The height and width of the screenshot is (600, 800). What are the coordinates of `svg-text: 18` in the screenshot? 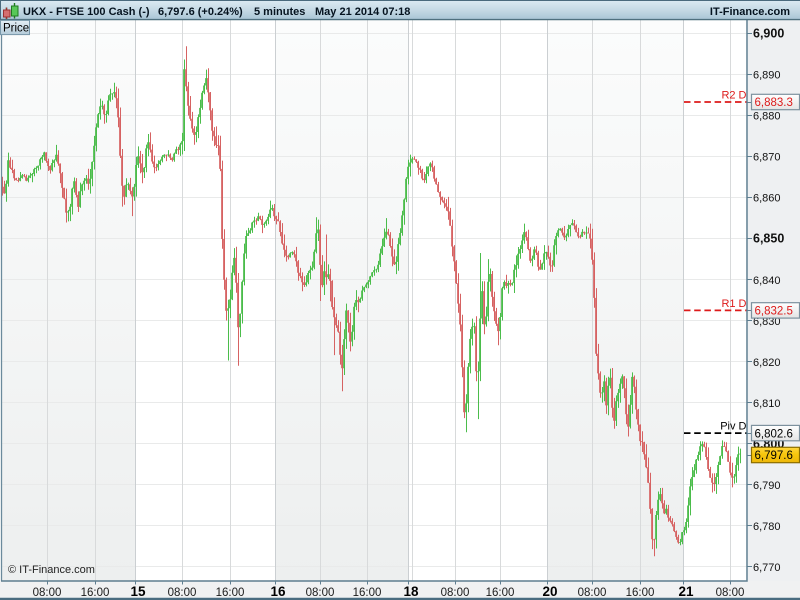 It's located at (411, 591).